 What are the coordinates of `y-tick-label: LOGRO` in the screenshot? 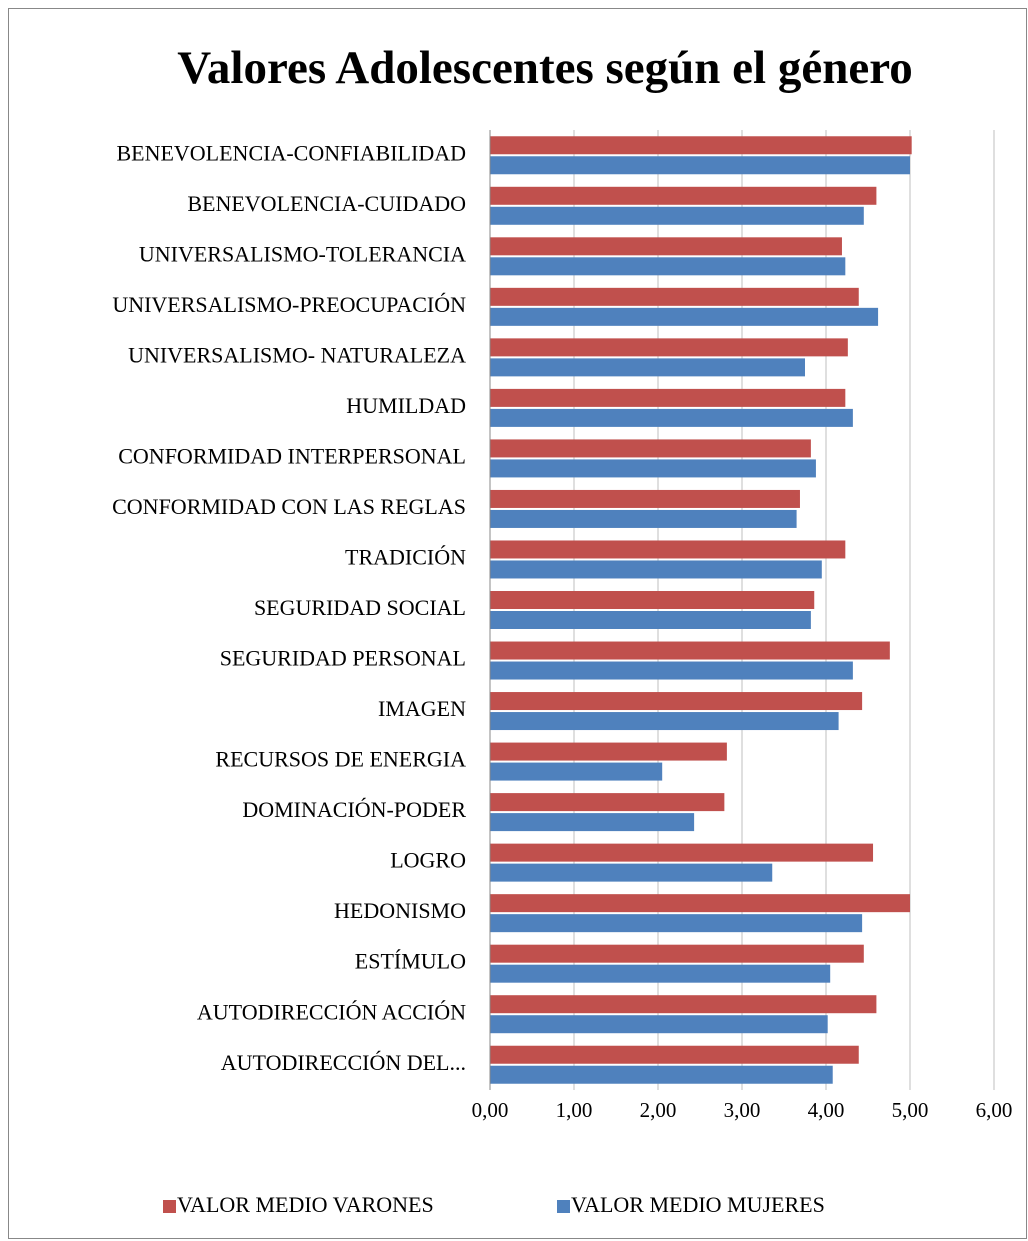 It's located at (428, 860).